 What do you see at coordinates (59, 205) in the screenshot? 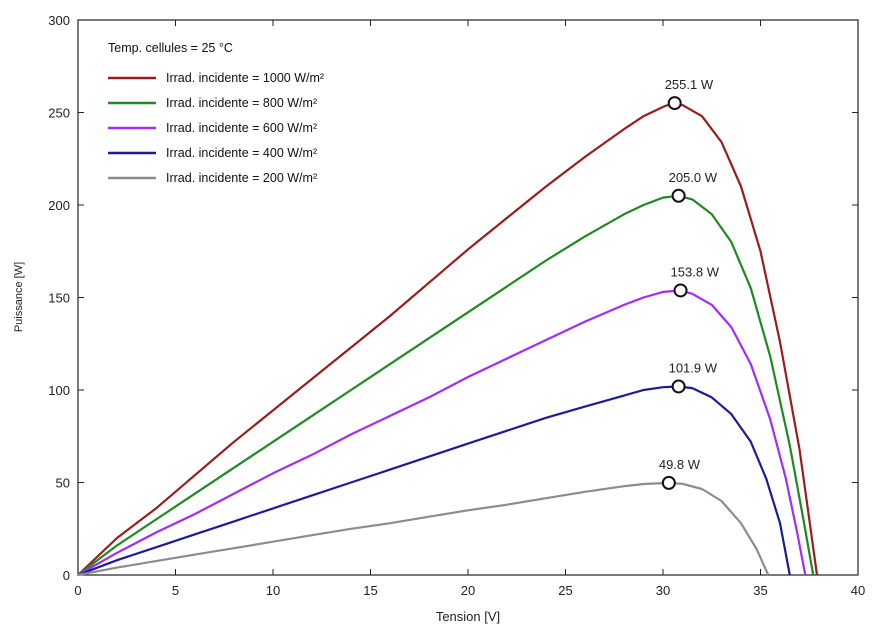
I see `y-tick-label: 200` at bounding box center [59, 205].